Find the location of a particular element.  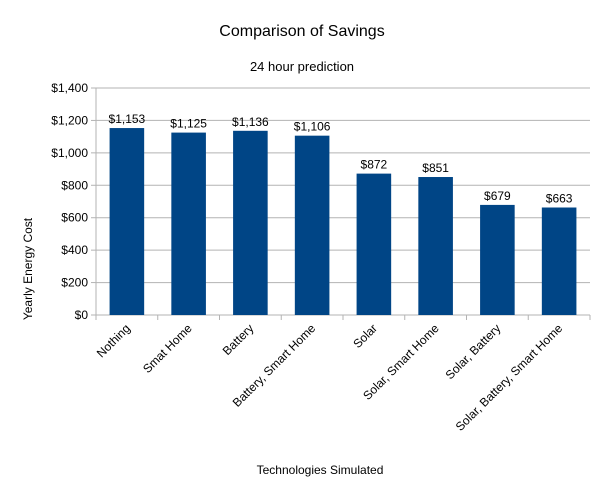

y-tick-label: $400 is located at coordinates (74, 250).